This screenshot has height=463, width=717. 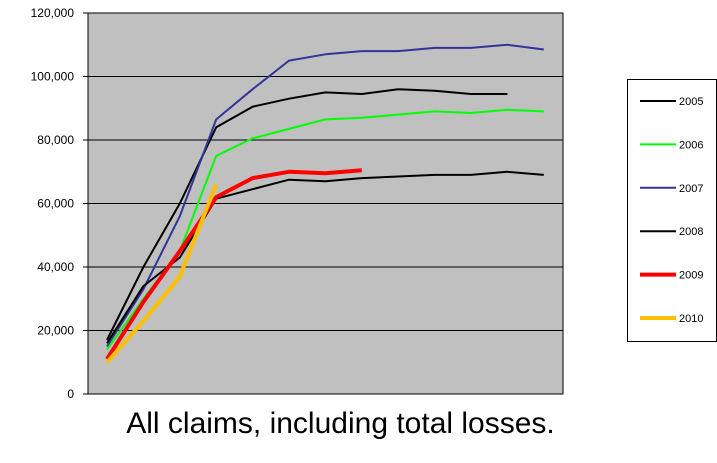 I want to click on y-tick-label: 20,000, so click(x=55, y=331).